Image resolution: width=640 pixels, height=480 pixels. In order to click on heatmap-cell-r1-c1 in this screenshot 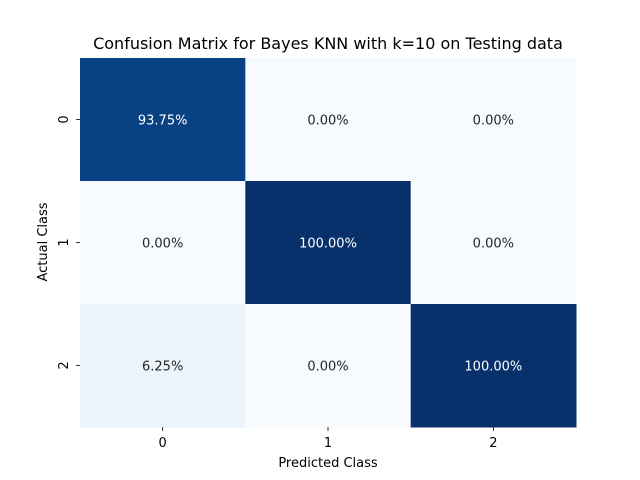, I will do `click(328, 243)`.